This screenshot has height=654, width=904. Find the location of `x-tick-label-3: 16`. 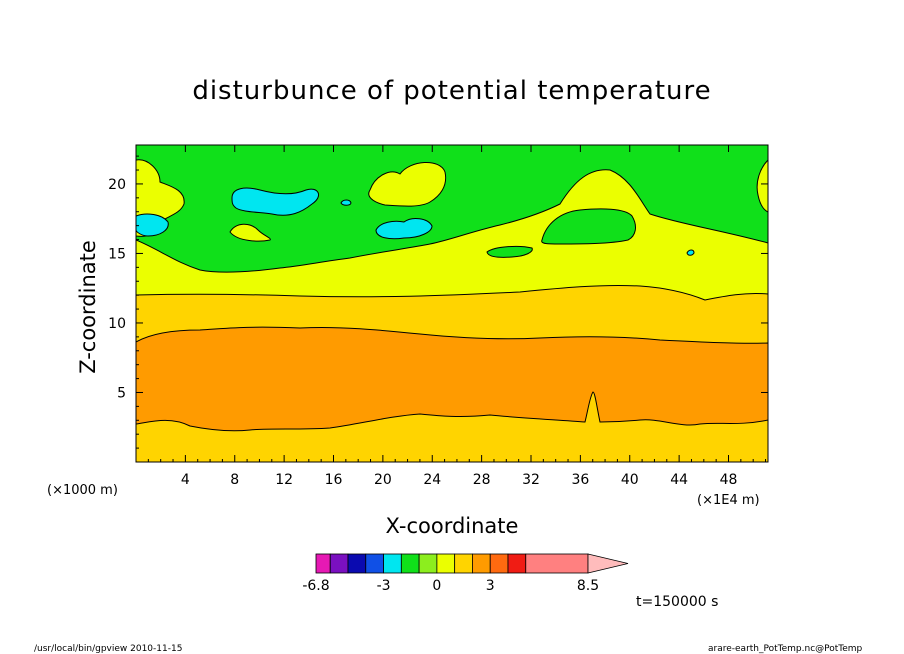

x-tick-label-3: 16 is located at coordinates (334, 480).